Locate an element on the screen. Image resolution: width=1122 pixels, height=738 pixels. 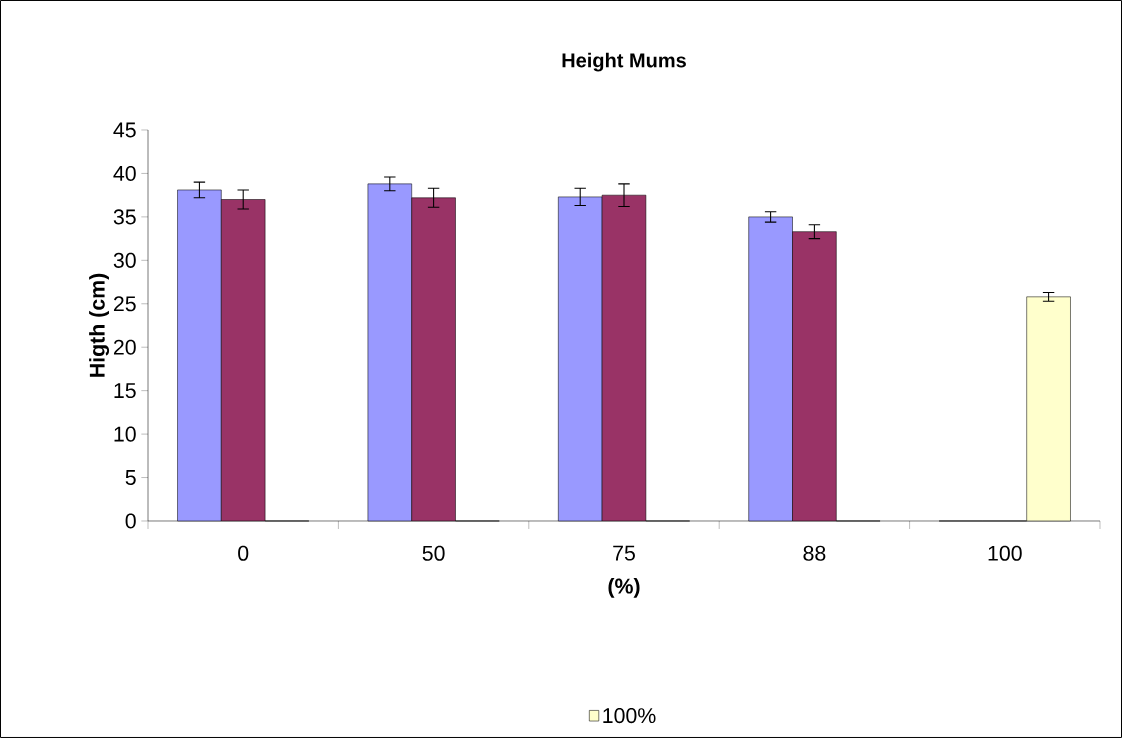
y-tick-label: 35 is located at coordinates (124, 217).